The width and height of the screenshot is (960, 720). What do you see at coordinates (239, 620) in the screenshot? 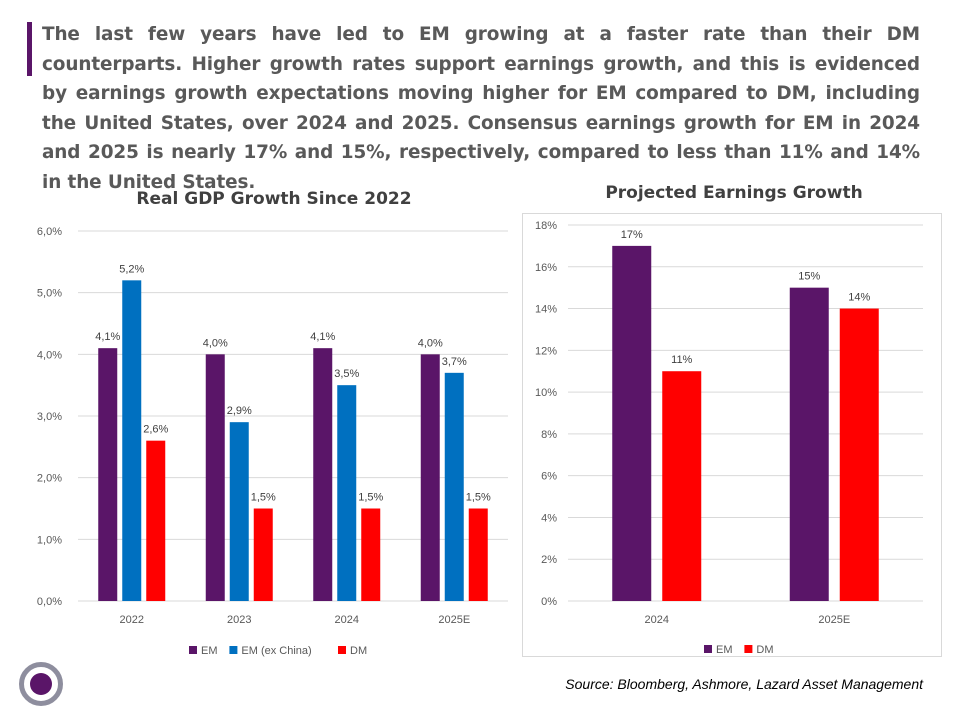
I see `x-tick-label: 2023` at bounding box center [239, 620].